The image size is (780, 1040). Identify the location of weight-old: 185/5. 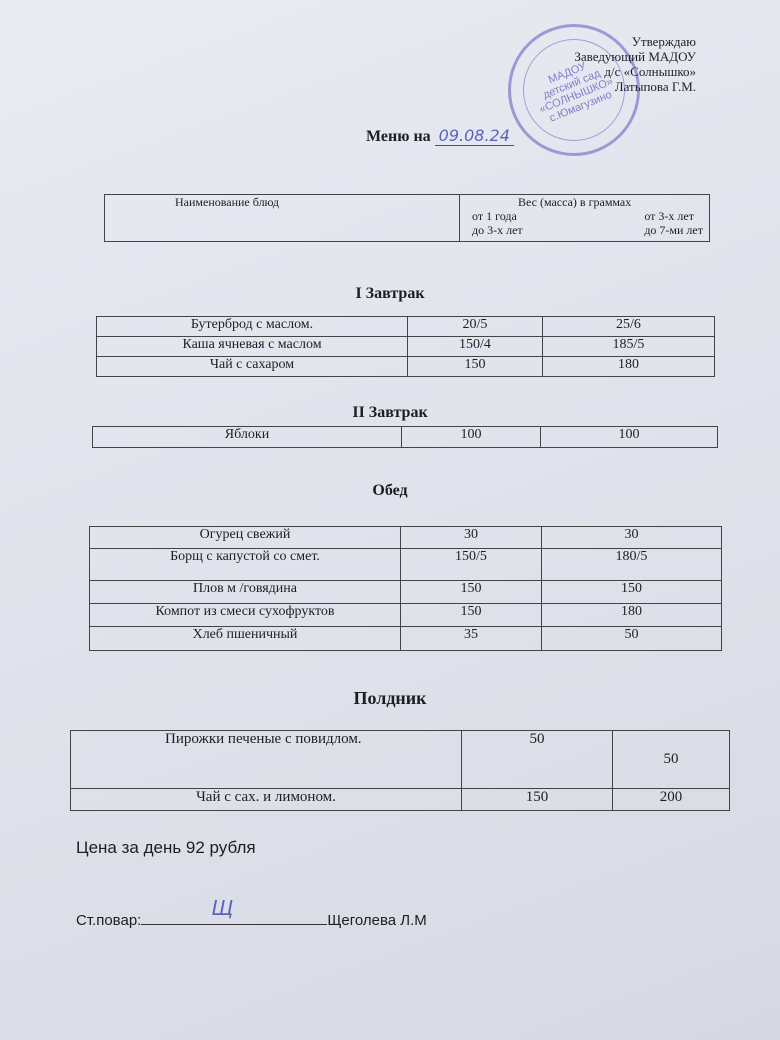
(628, 346).